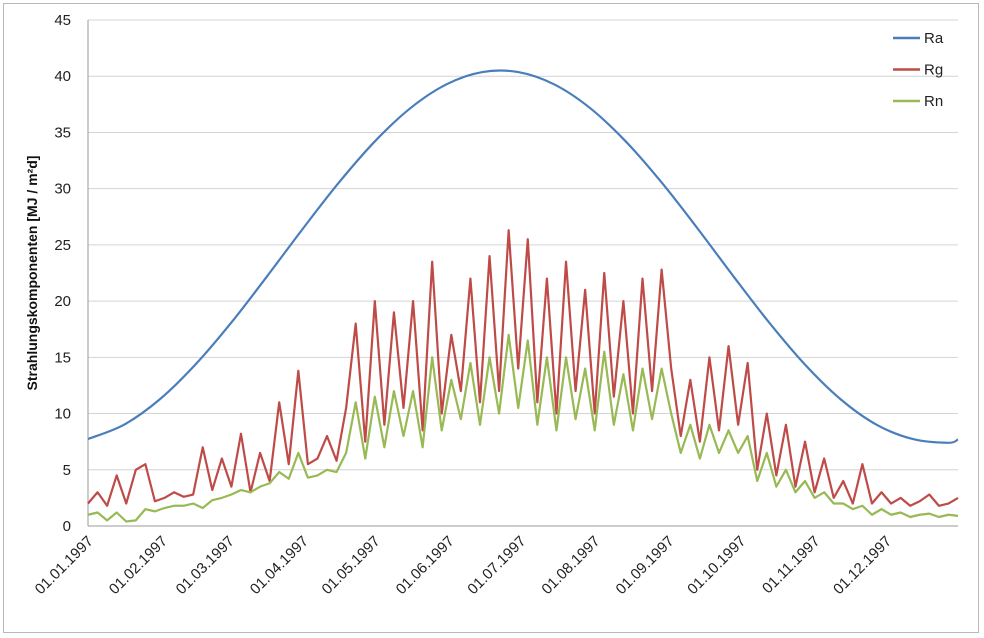  What do you see at coordinates (645, 565) in the screenshot?
I see `x-tick-label: 01.09.1997` at bounding box center [645, 565].